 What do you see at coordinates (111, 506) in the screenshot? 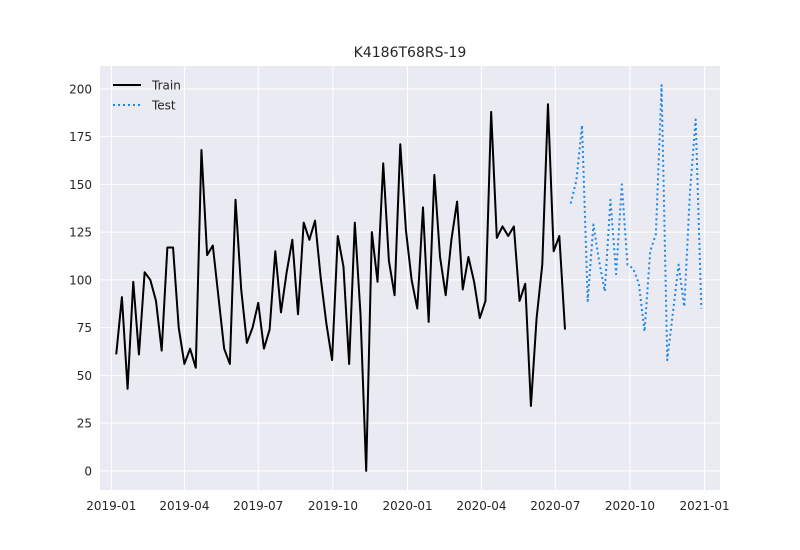
I see `x-tick-label: 2019-01` at bounding box center [111, 506].